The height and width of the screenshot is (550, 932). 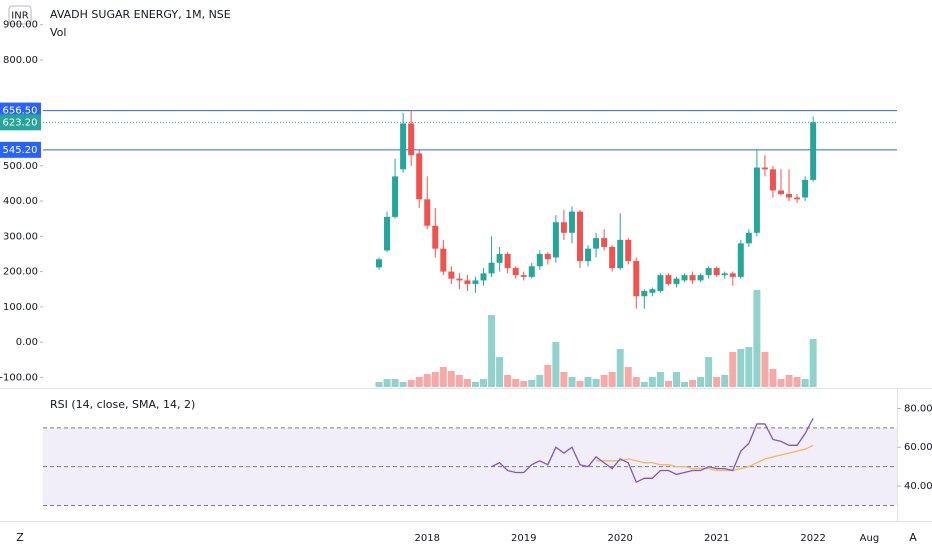 What do you see at coordinates (20, 201) in the screenshot?
I see `y-tick-label: 400.00` at bounding box center [20, 201].